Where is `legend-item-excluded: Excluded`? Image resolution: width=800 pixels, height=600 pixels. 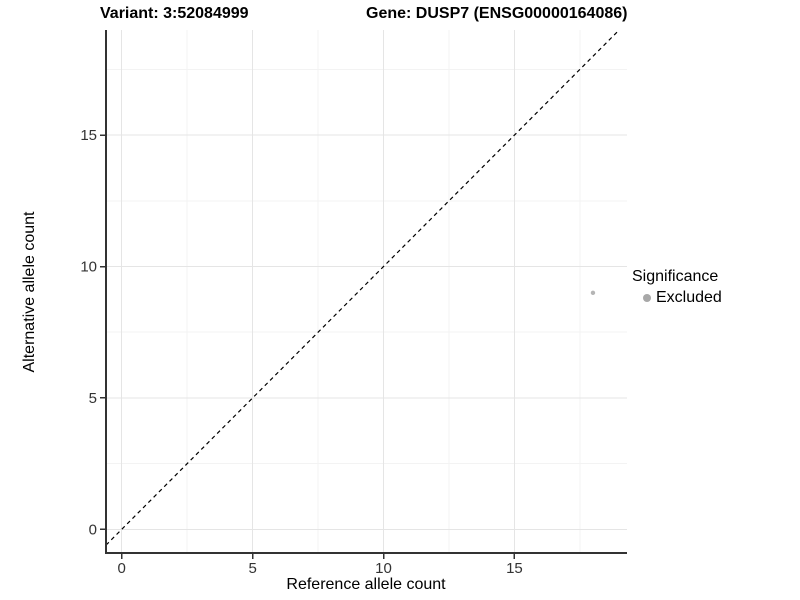
legend-item-excluded: Excluded is located at coordinates (682, 298).